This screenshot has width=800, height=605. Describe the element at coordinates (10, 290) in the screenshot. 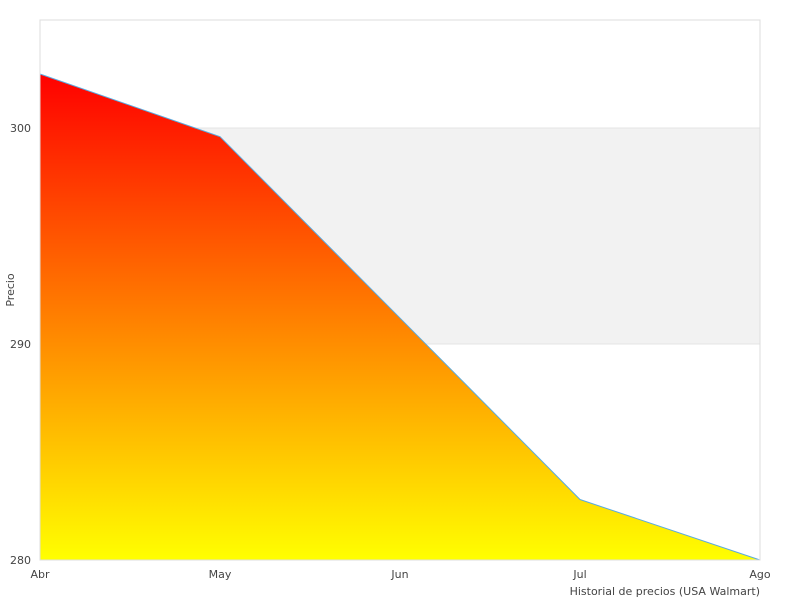

I see `y-axis-title: Precio` at that location.